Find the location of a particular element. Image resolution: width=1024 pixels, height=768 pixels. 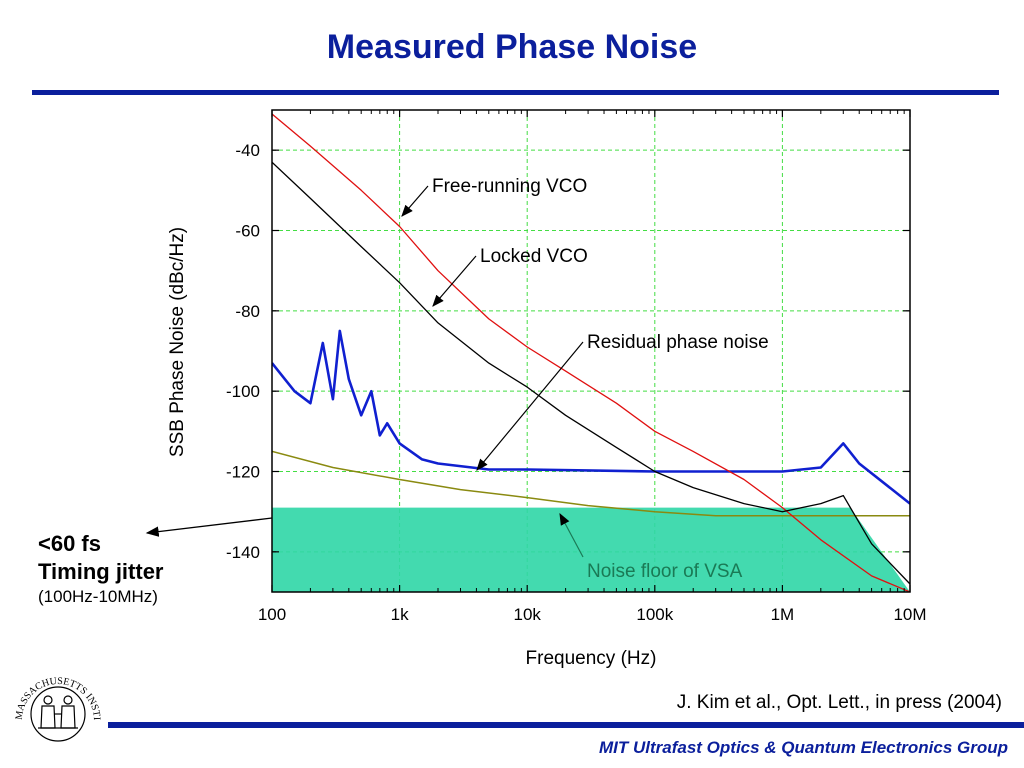

y-axis-label: SSB Phase Noise (dBc/Hz) is located at coordinates (177, 342).